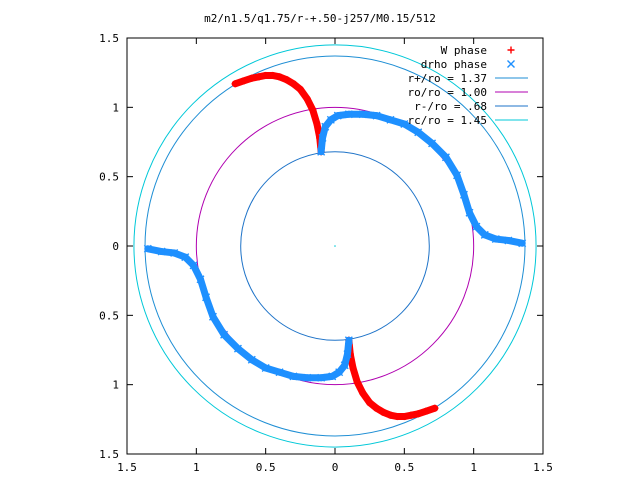  I want to click on legend-label: drho phase, so click(454, 64).